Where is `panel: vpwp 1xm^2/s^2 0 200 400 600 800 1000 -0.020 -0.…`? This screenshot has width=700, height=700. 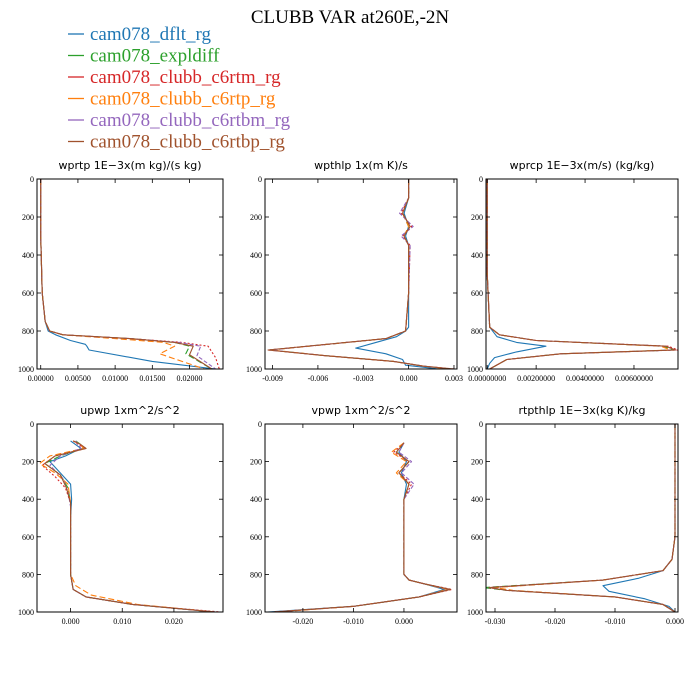 panel: vpwp 1xm^2/s^2 0 200 400 600 800 1000 -0.020 -0.… is located at coordinates (352, 515).